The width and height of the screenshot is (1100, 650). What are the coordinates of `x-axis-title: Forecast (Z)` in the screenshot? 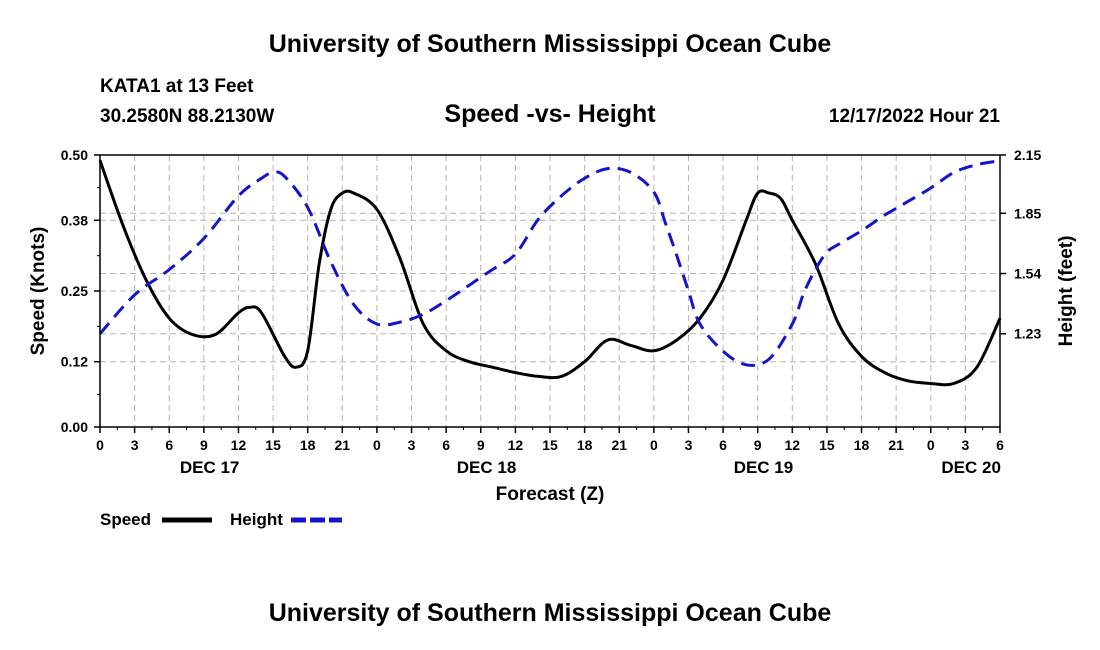 It's located at (550, 494).